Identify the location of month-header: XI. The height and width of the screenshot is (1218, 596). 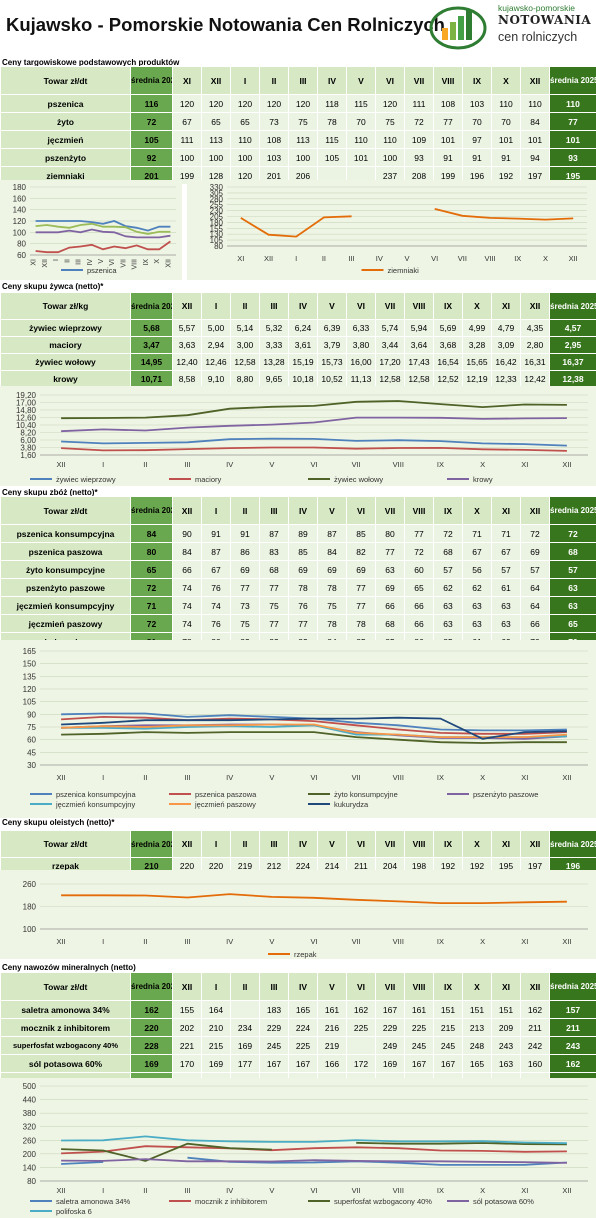
(506, 510).